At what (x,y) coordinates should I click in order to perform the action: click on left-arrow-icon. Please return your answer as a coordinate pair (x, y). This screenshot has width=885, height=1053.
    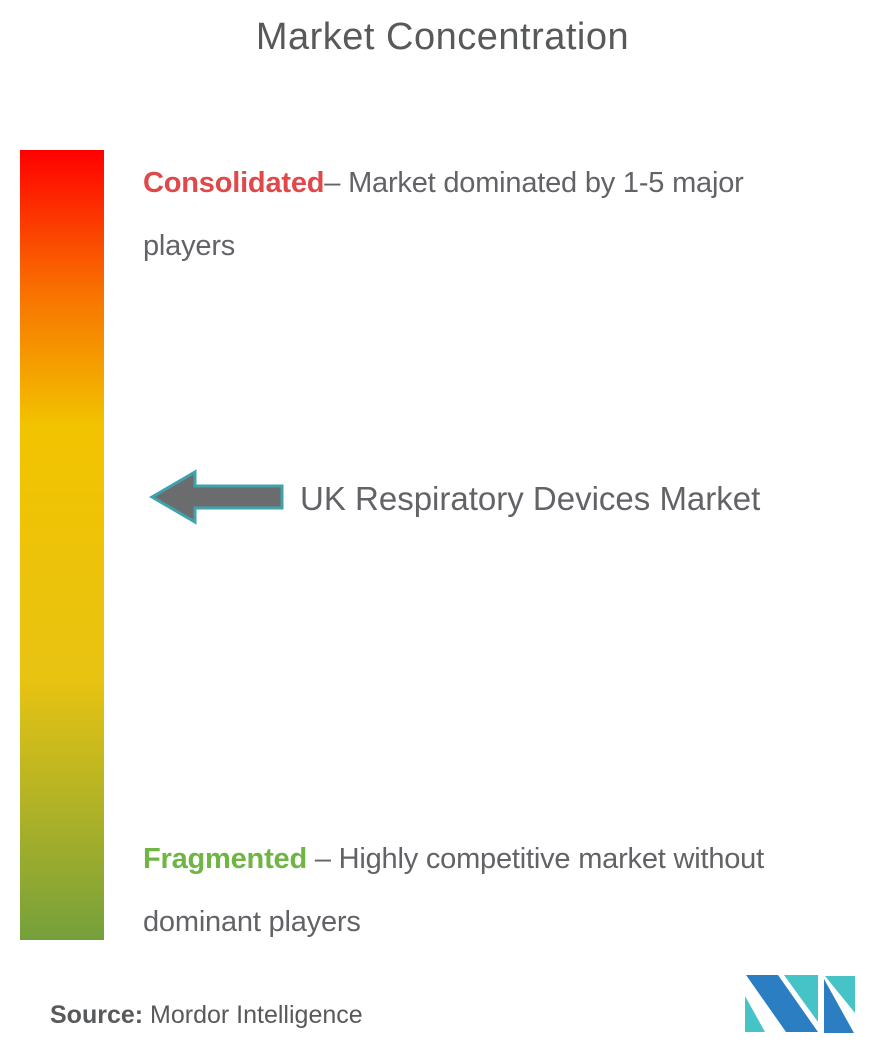
    Looking at the image, I should click on (216, 497).